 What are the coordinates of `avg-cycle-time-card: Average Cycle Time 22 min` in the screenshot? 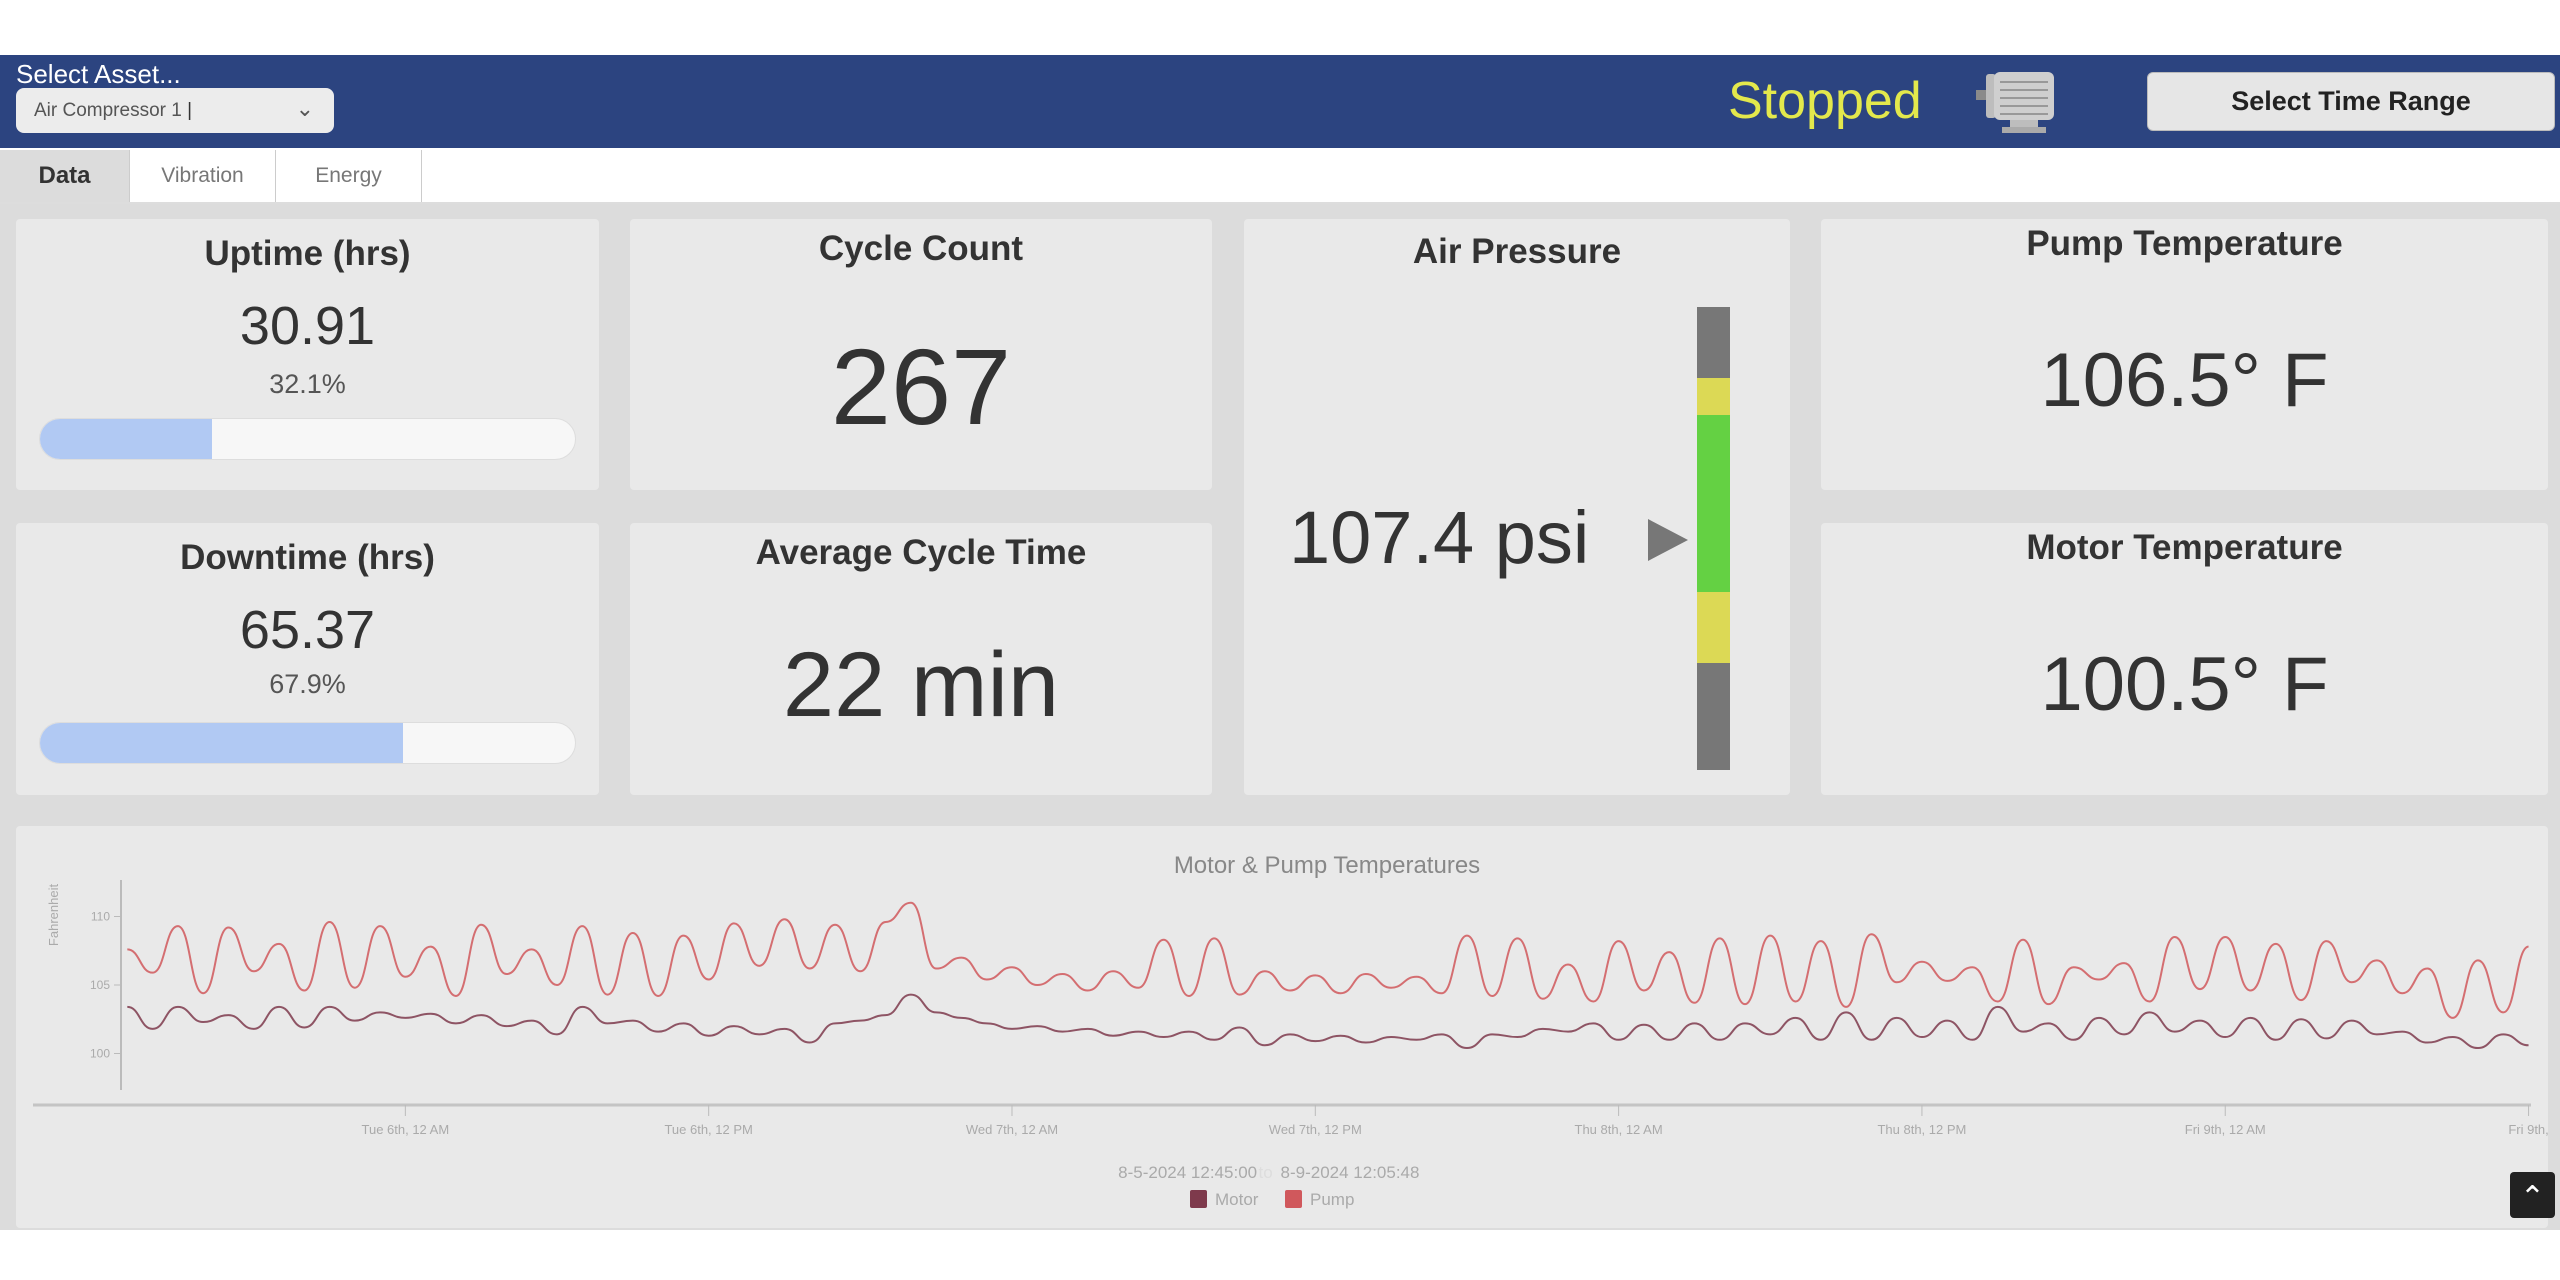 It's located at (921, 659).